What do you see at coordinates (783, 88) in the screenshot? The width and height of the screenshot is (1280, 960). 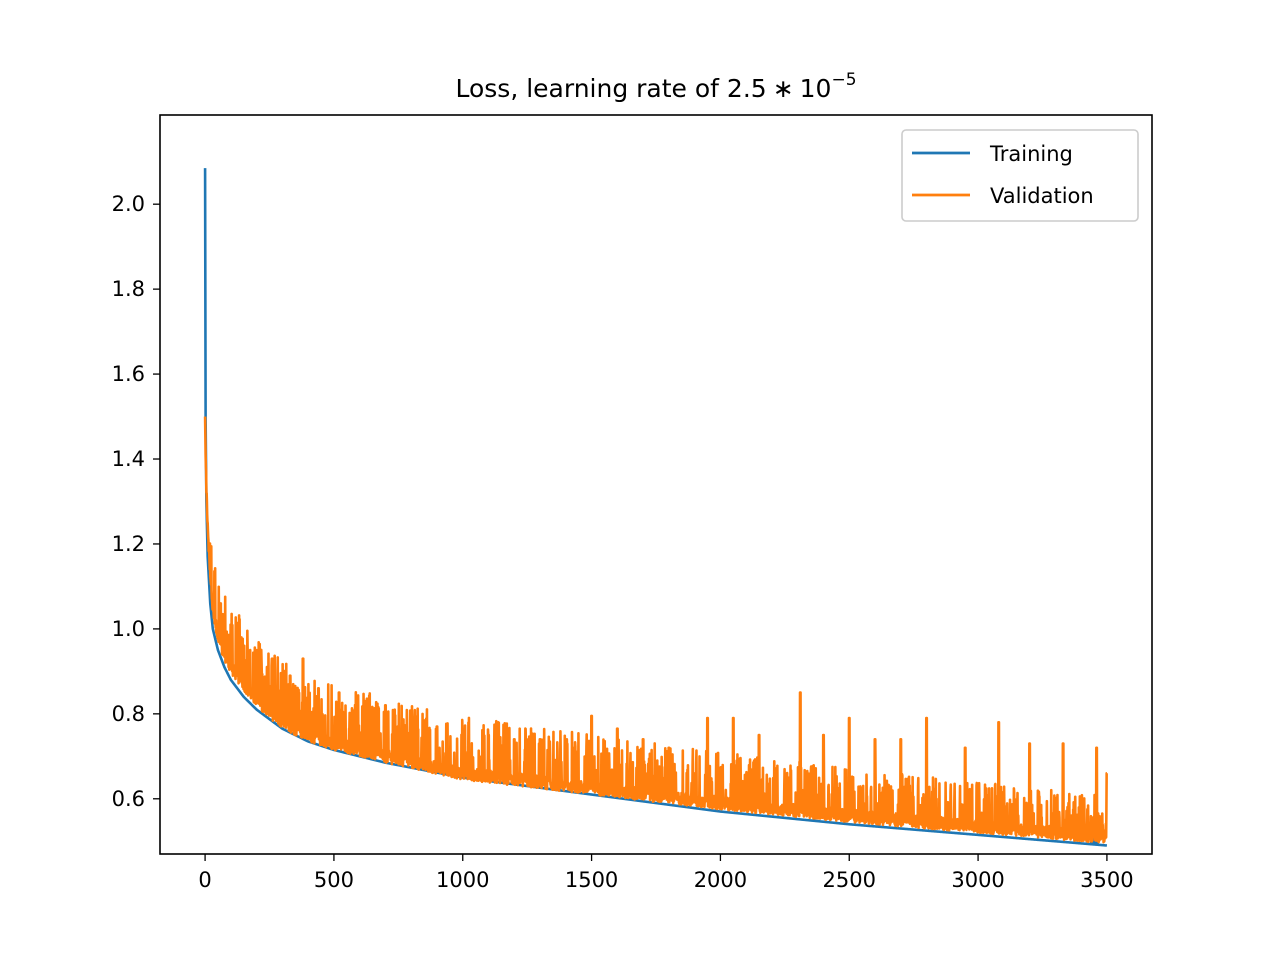 I see `chart-title-times: ∗` at bounding box center [783, 88].